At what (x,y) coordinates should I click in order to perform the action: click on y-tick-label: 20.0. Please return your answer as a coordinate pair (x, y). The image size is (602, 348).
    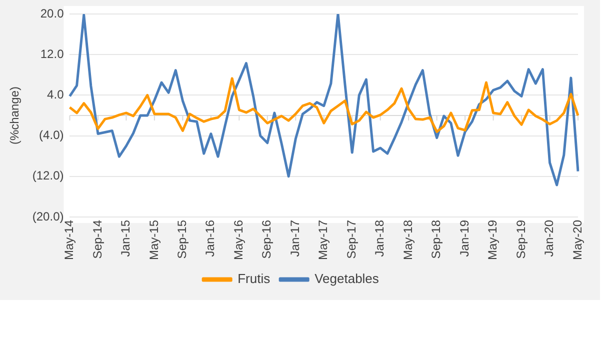
    Looking at the image, I should click on (52, 13).